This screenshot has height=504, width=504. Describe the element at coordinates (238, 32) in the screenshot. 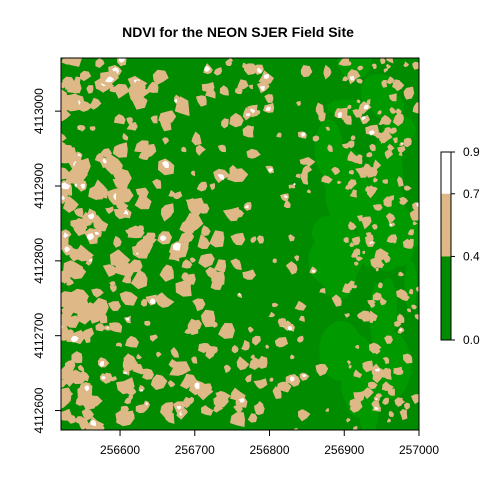

I see `chart-title: NDVI for the NEON SJER Field Site` at that location.